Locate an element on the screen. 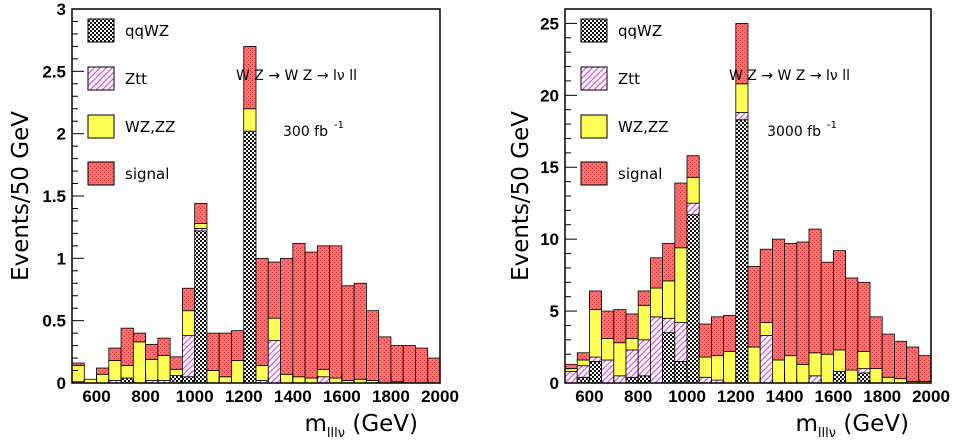 The width and height of the screenshot is (953, 442). x-tick-label: 1000 is located at coordinates (687, 396).